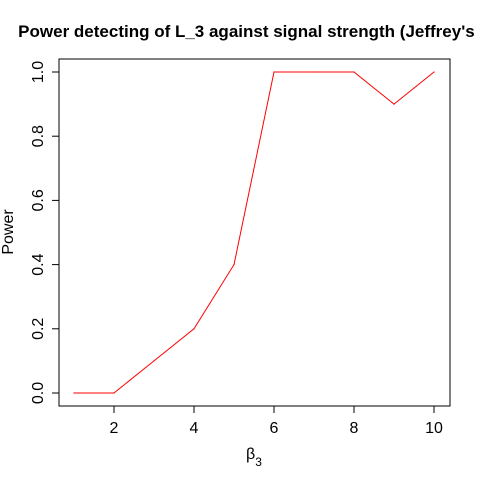 The height and width of the screenshot is (480, 480). Describe the element at coordinates (38, 329) in the screenshot. I see `y-tick-label: 0.2` at that location.